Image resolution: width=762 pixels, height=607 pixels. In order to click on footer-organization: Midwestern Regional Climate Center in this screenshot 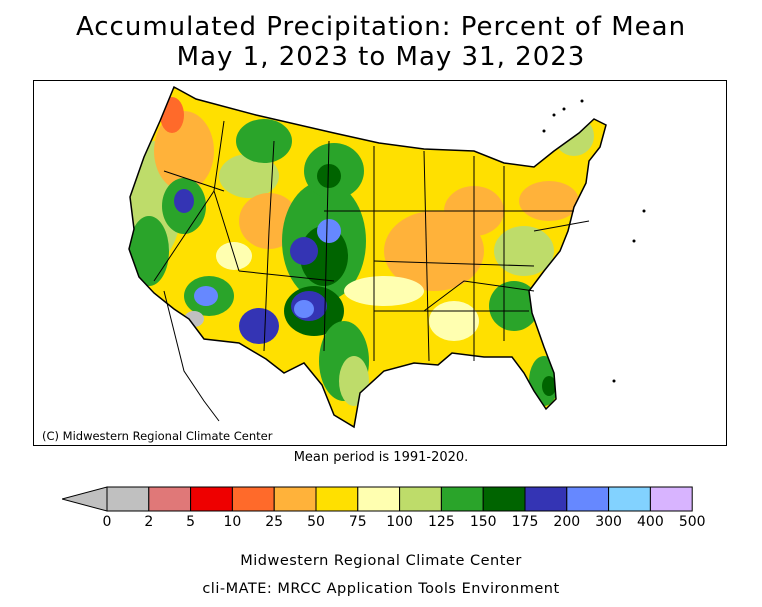, I will do `click(381, 561)`.